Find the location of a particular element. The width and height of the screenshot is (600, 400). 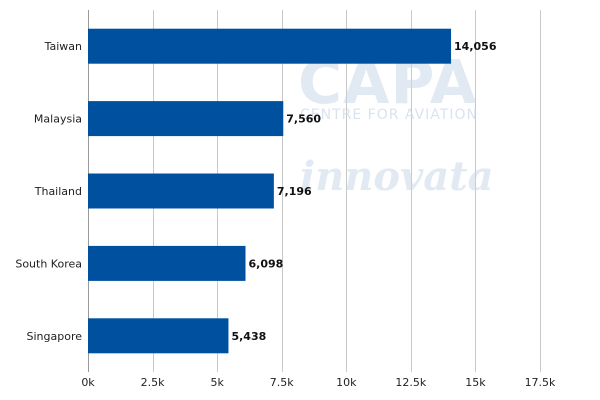

x-axis-ticks: 0k 2.5k 5k 7.5k 10k 12.5k 15k 17.5k is located at coordinates (318, 382).